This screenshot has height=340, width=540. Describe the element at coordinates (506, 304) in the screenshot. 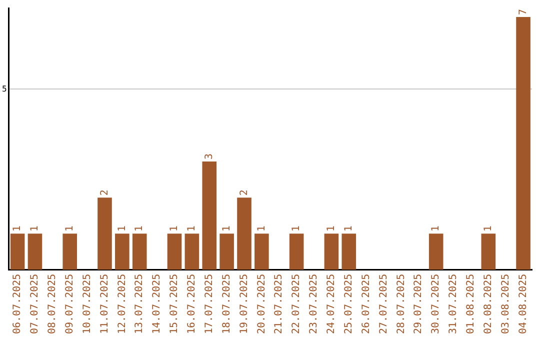

I see `x-tick-label: 03.08.2025` at that location.